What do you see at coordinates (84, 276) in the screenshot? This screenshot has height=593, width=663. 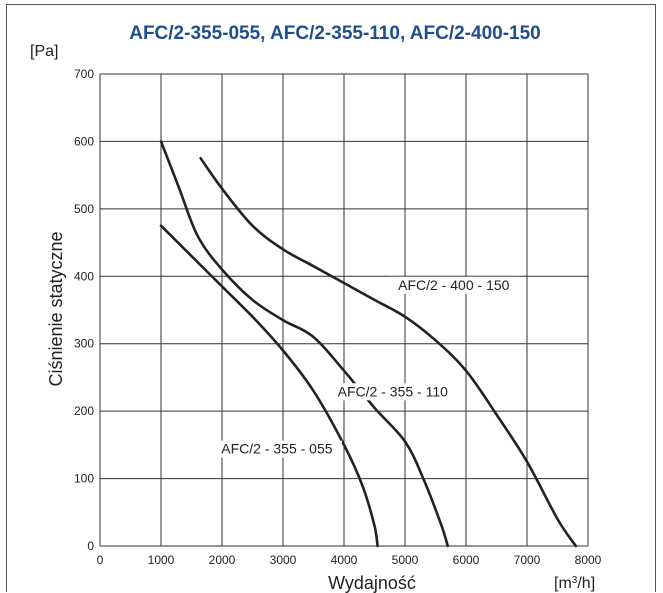 I see `y-tick-label: 400` at bounding box center [84, 276].